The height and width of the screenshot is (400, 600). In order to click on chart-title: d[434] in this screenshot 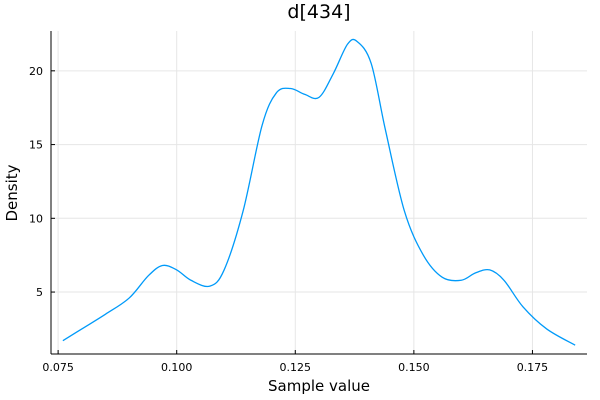, I will do `click(318, 12)`.